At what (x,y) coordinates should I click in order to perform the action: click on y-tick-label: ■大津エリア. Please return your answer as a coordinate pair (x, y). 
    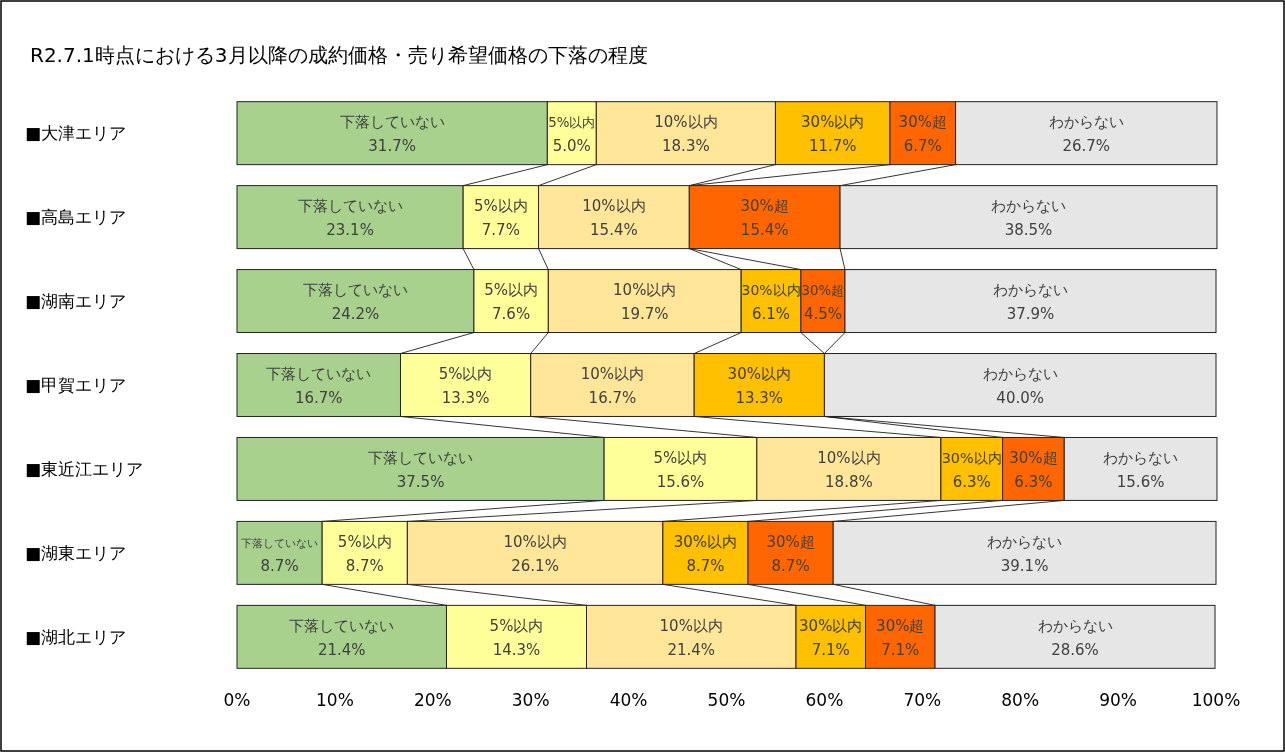
    Looking at the image, I should click on (76, 133).